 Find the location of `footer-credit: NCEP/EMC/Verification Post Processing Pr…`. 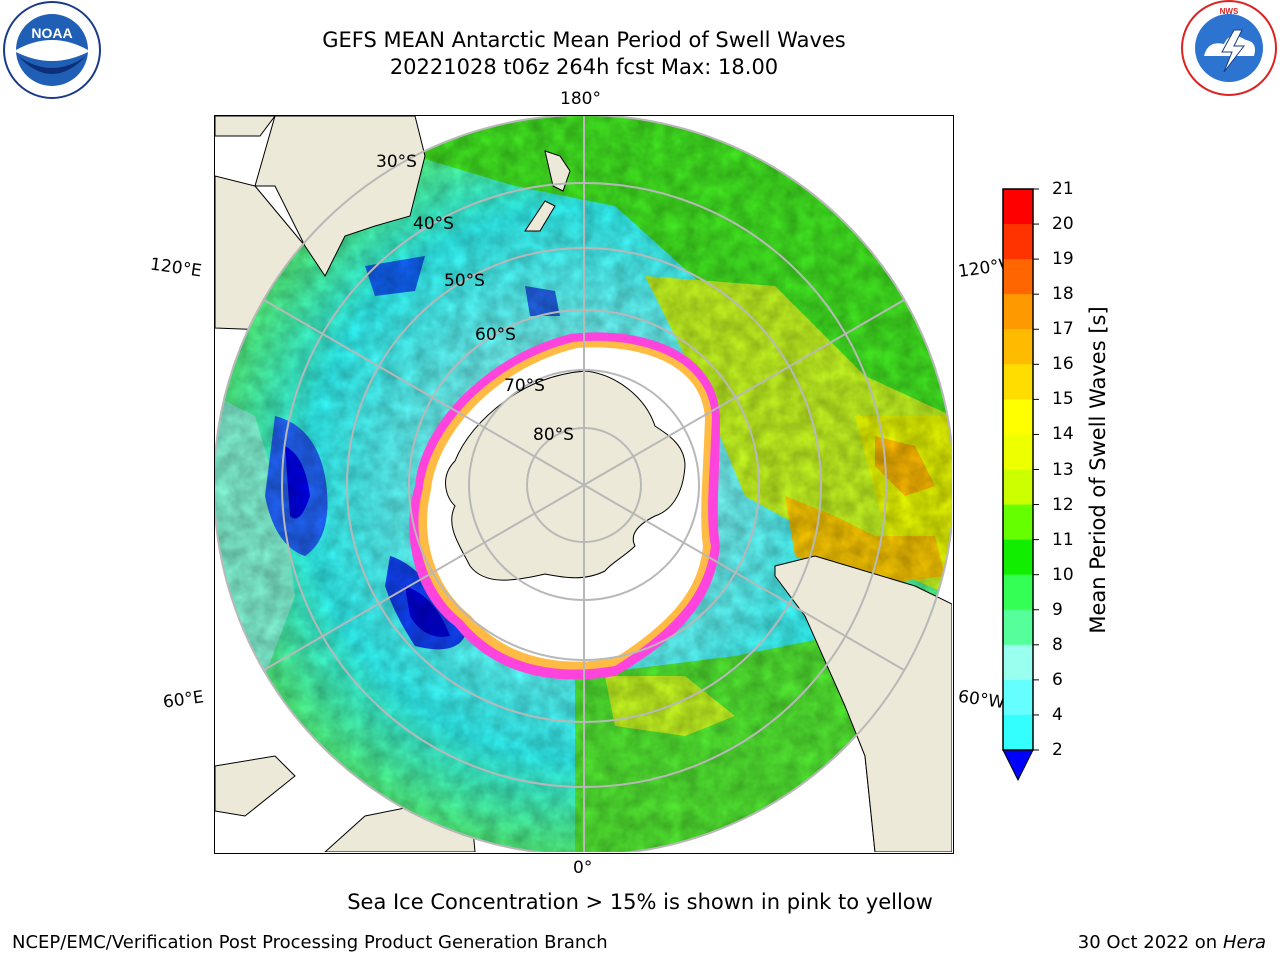

footer-credit: NCEP/EMC/Verification Post Processing Pr… is located at coordinates (310, 942).